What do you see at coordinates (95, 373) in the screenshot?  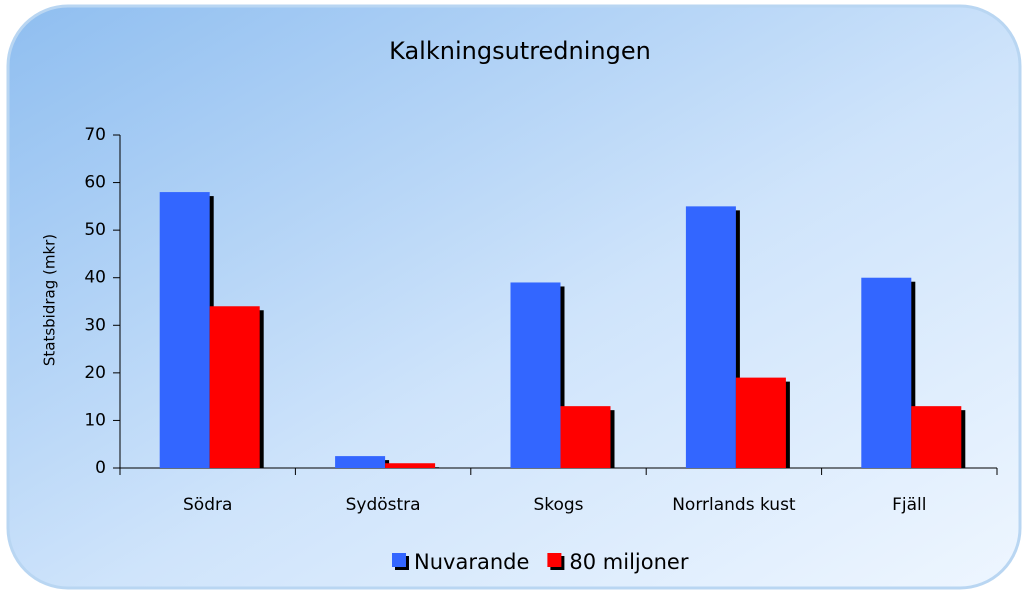 I see `y-tick-label: 20` at bounding box center [95, 373].